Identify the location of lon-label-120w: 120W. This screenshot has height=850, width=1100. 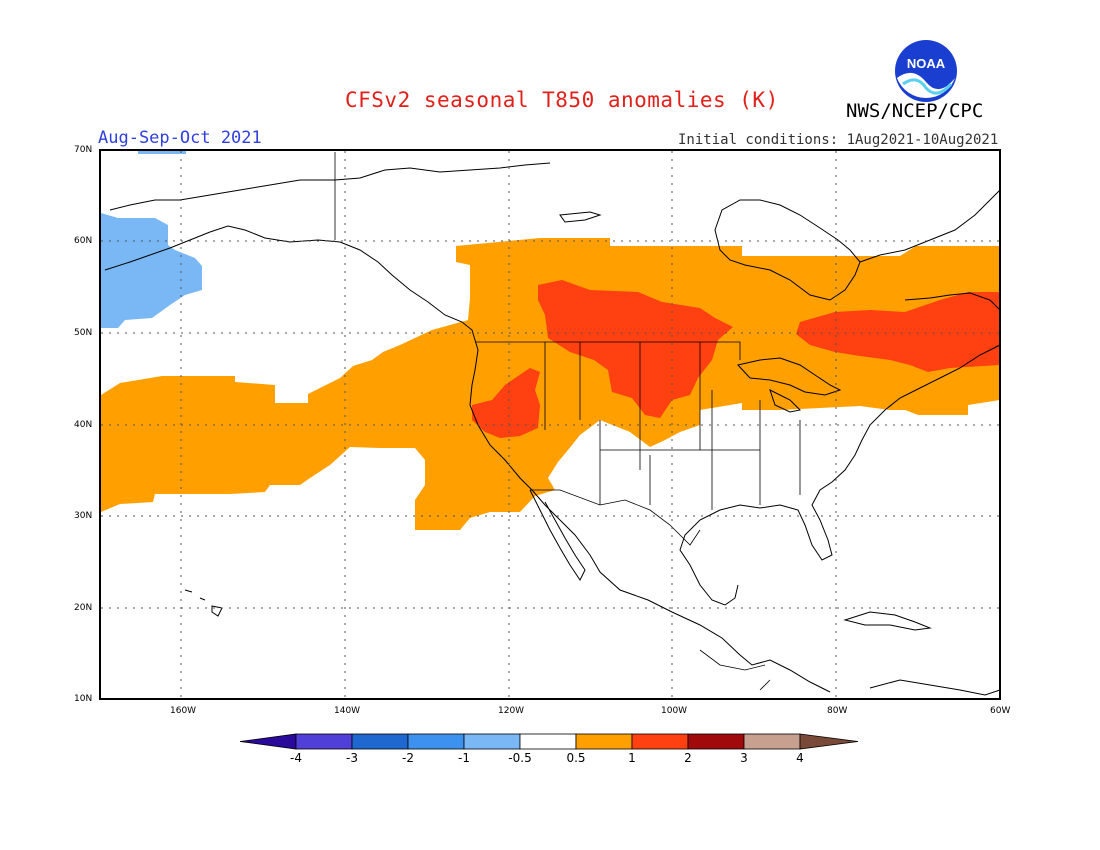
(511, 711).